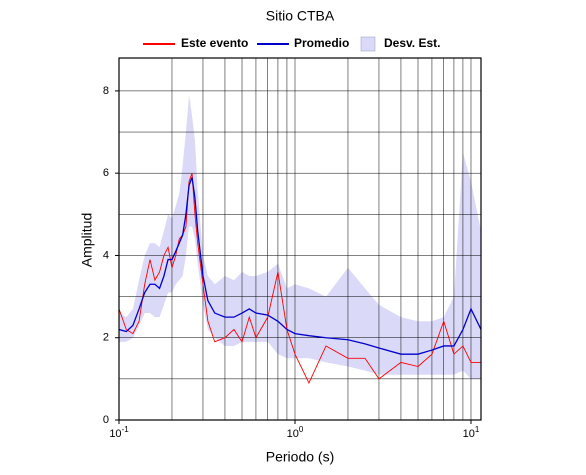 The width and height of the screenshot is (586, 475). What do you see at coordinates (301, 429) in the screenshot?
I see `x-tick-exponent: 0` at bounding box center [301, 429].